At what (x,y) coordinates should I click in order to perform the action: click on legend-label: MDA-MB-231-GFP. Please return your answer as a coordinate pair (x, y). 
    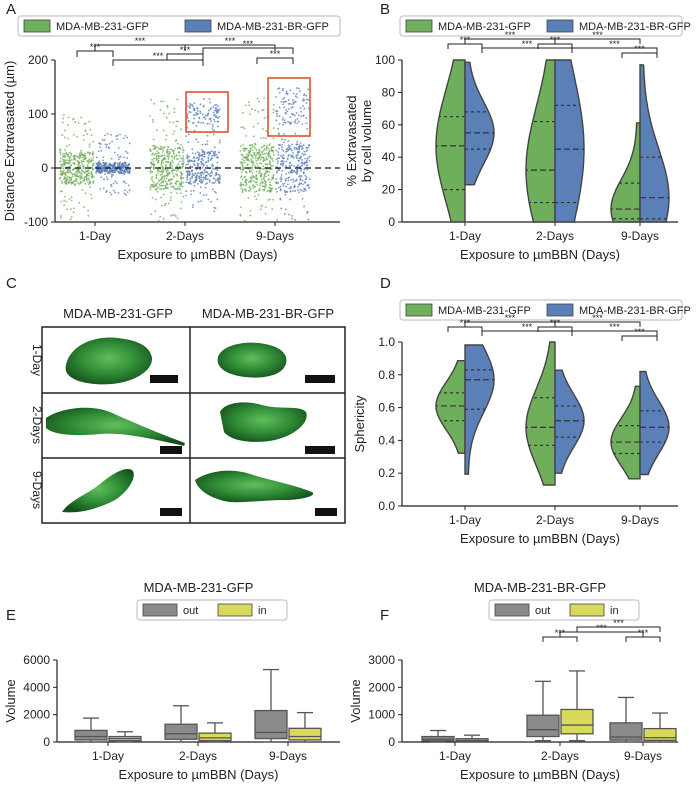
    Looking at the image, I should click on (484, 27).